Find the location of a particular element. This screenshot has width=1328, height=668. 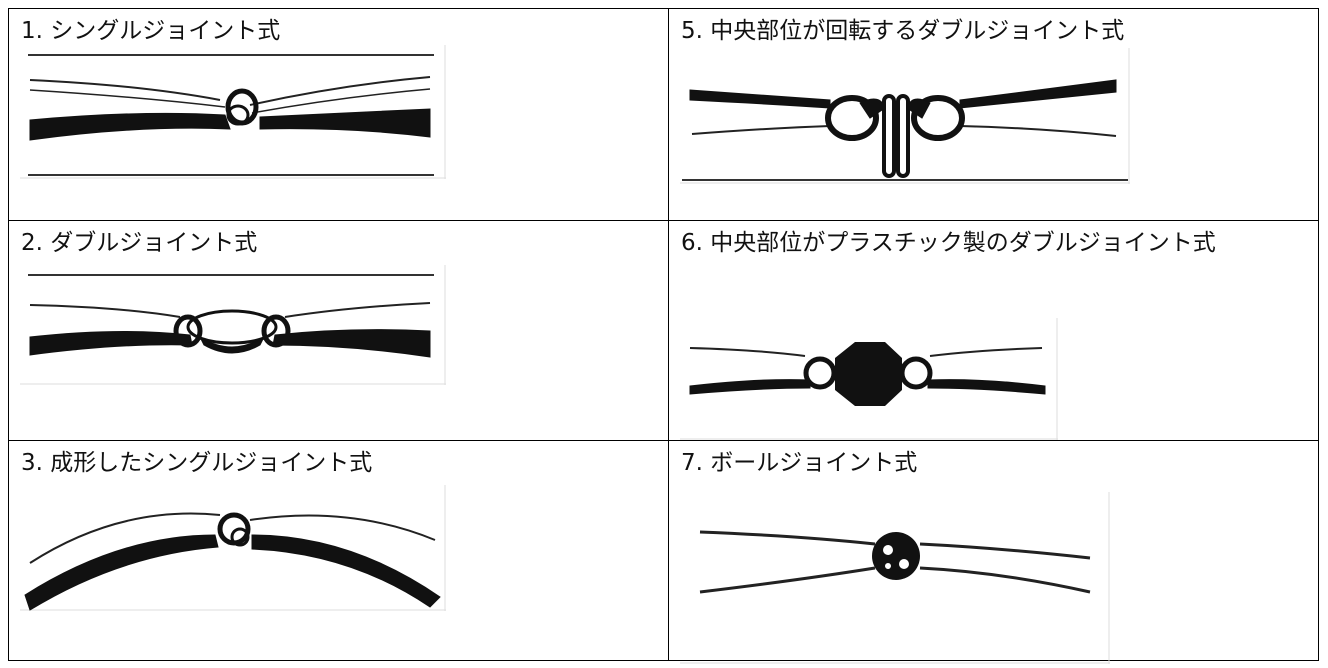

cell-label: 5. 中央部位が回転するダブルジョイント式 is located at coordinates (903, 31).